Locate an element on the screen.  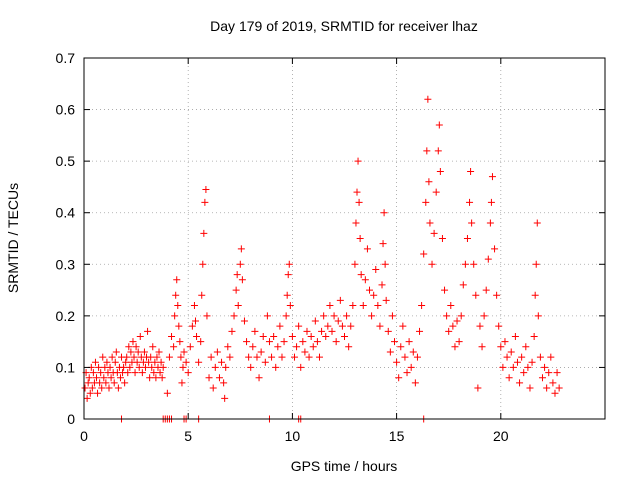
y-tick-label: 0.1 is located at coordinates (66, 367).